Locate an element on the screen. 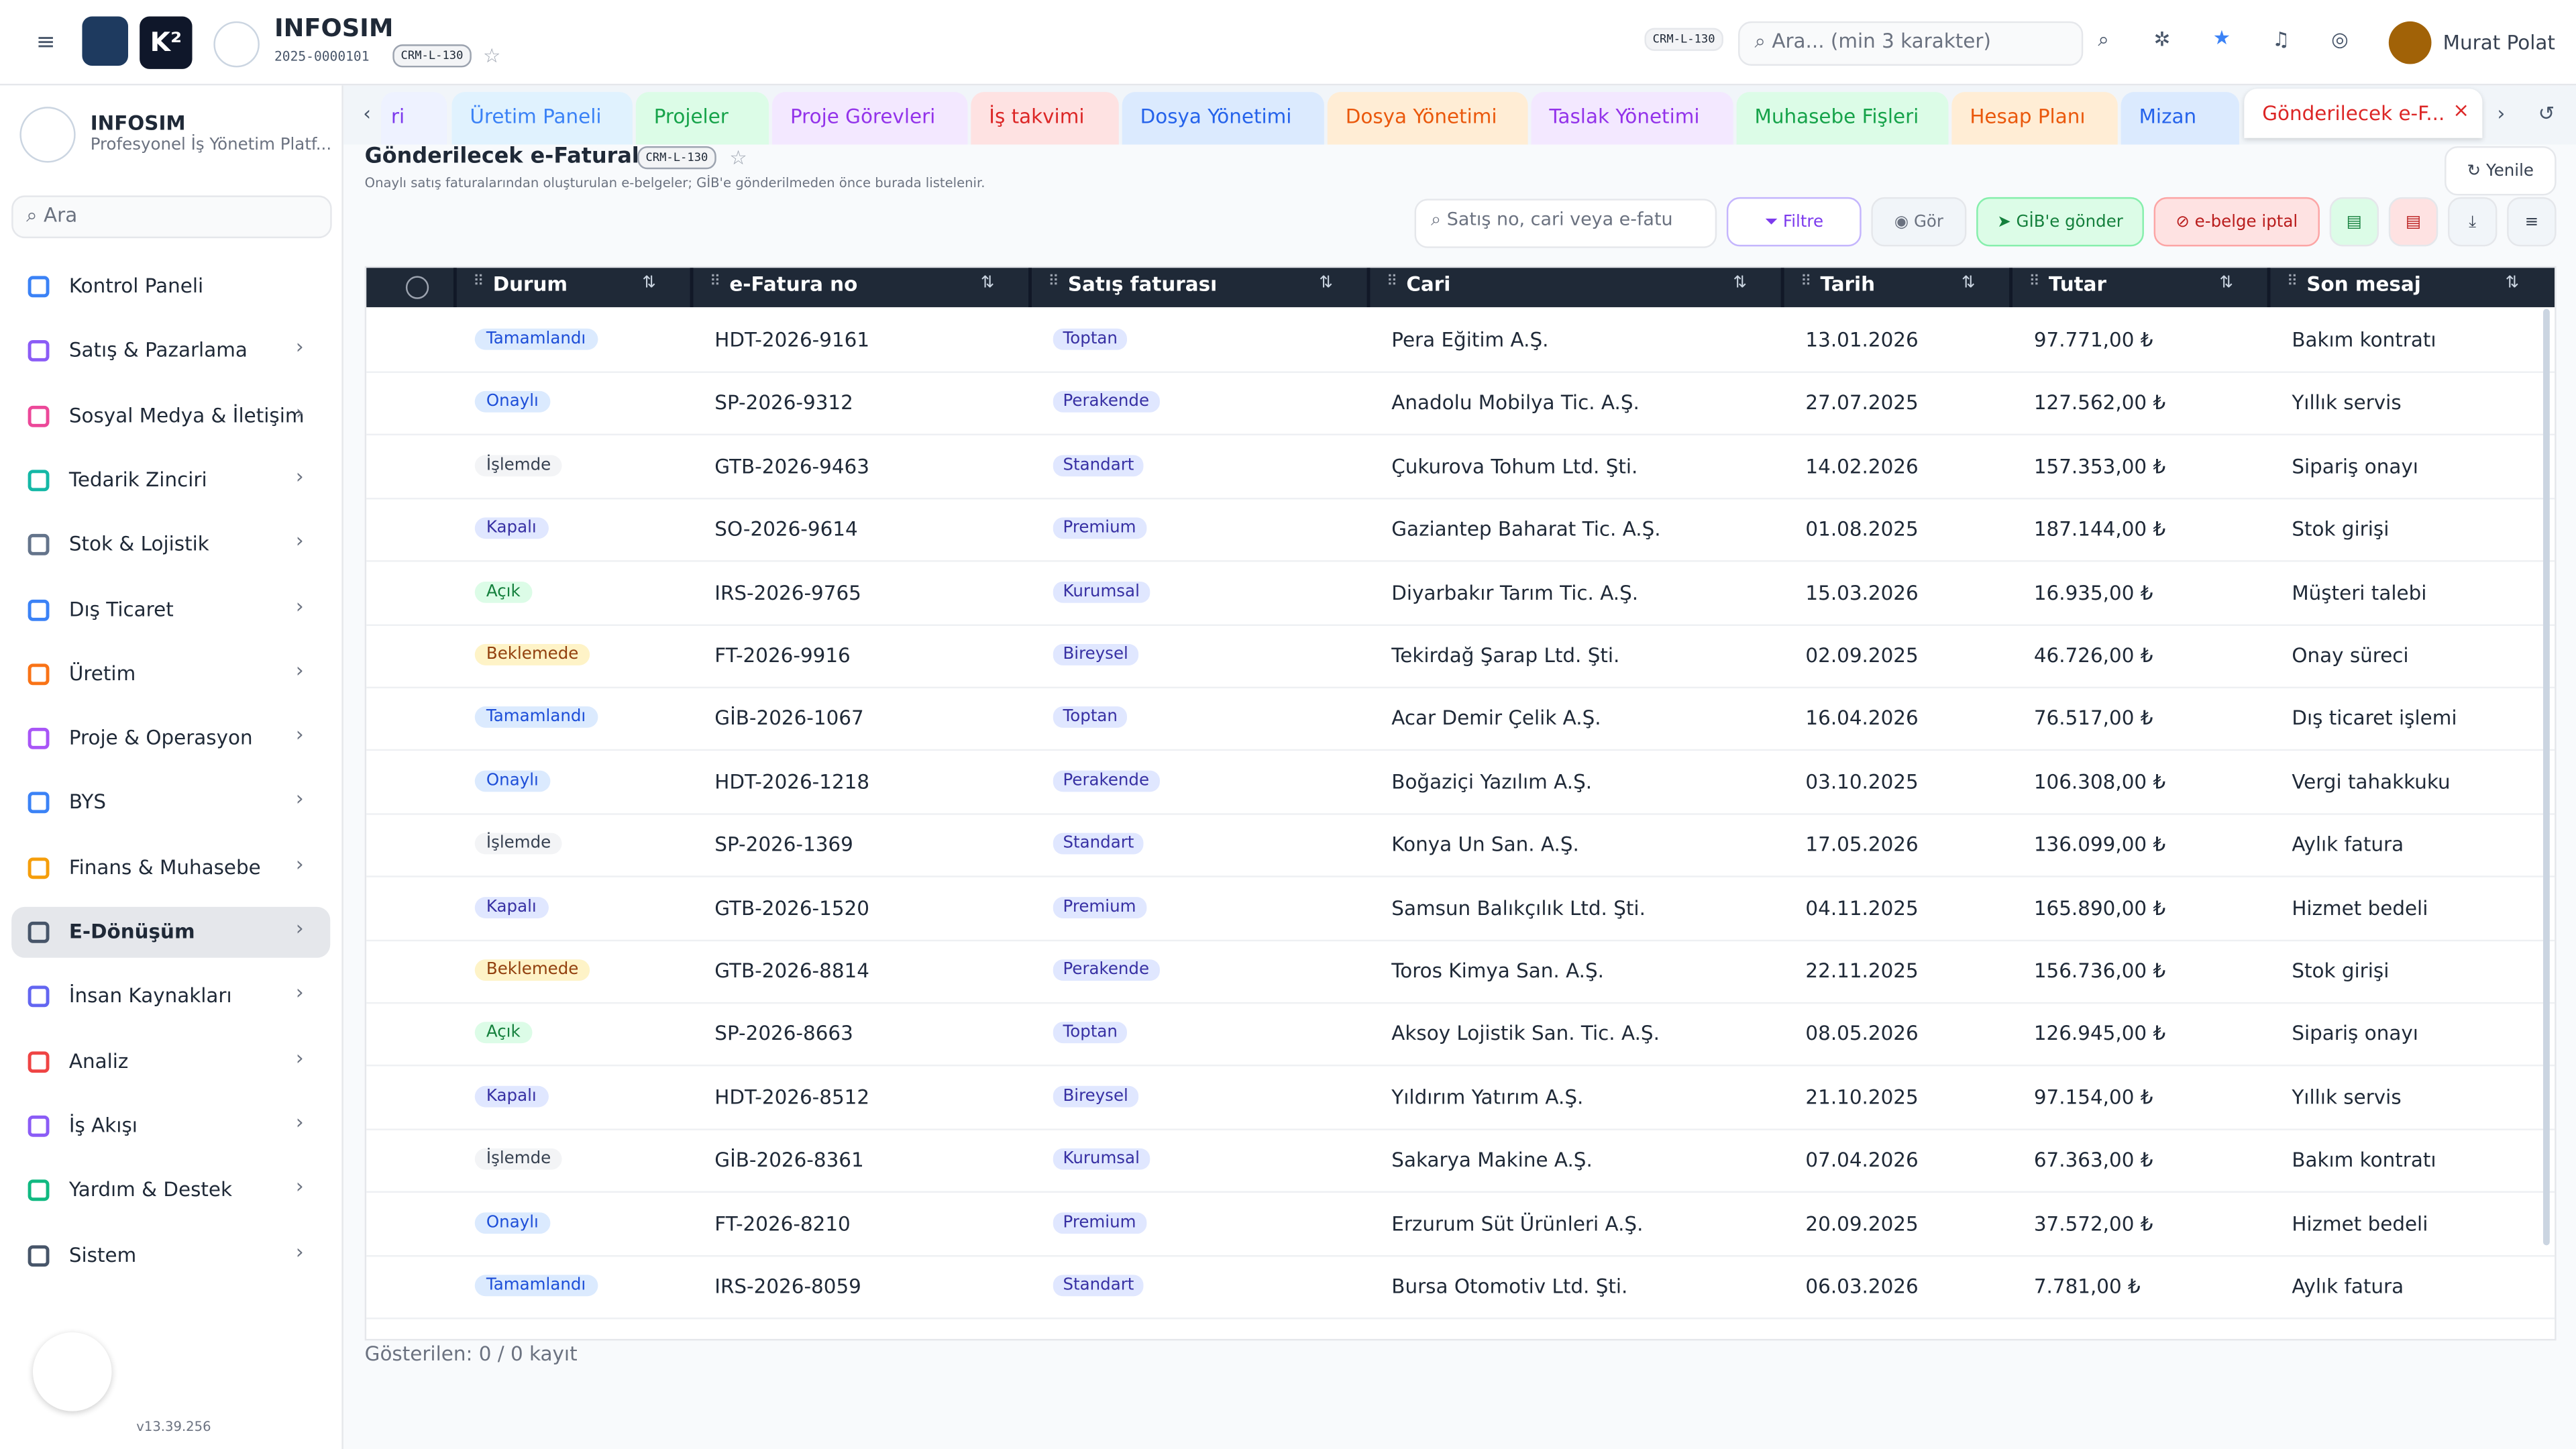 This screenshot has height=1449, width=2576. column-header: Son mesaj is located at coordinates (2363, 284).